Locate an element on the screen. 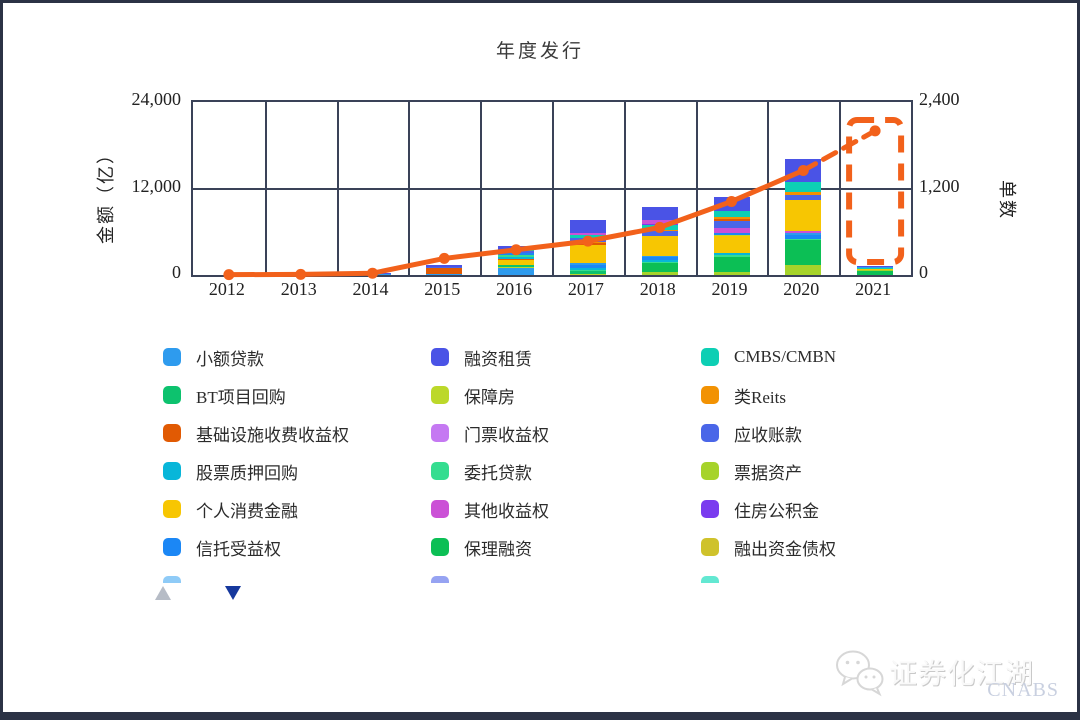 The height and width of the screenshot is (720, 1080). legend-item-委托贷款: 委托贷款 is located at coordinates (566, 471).